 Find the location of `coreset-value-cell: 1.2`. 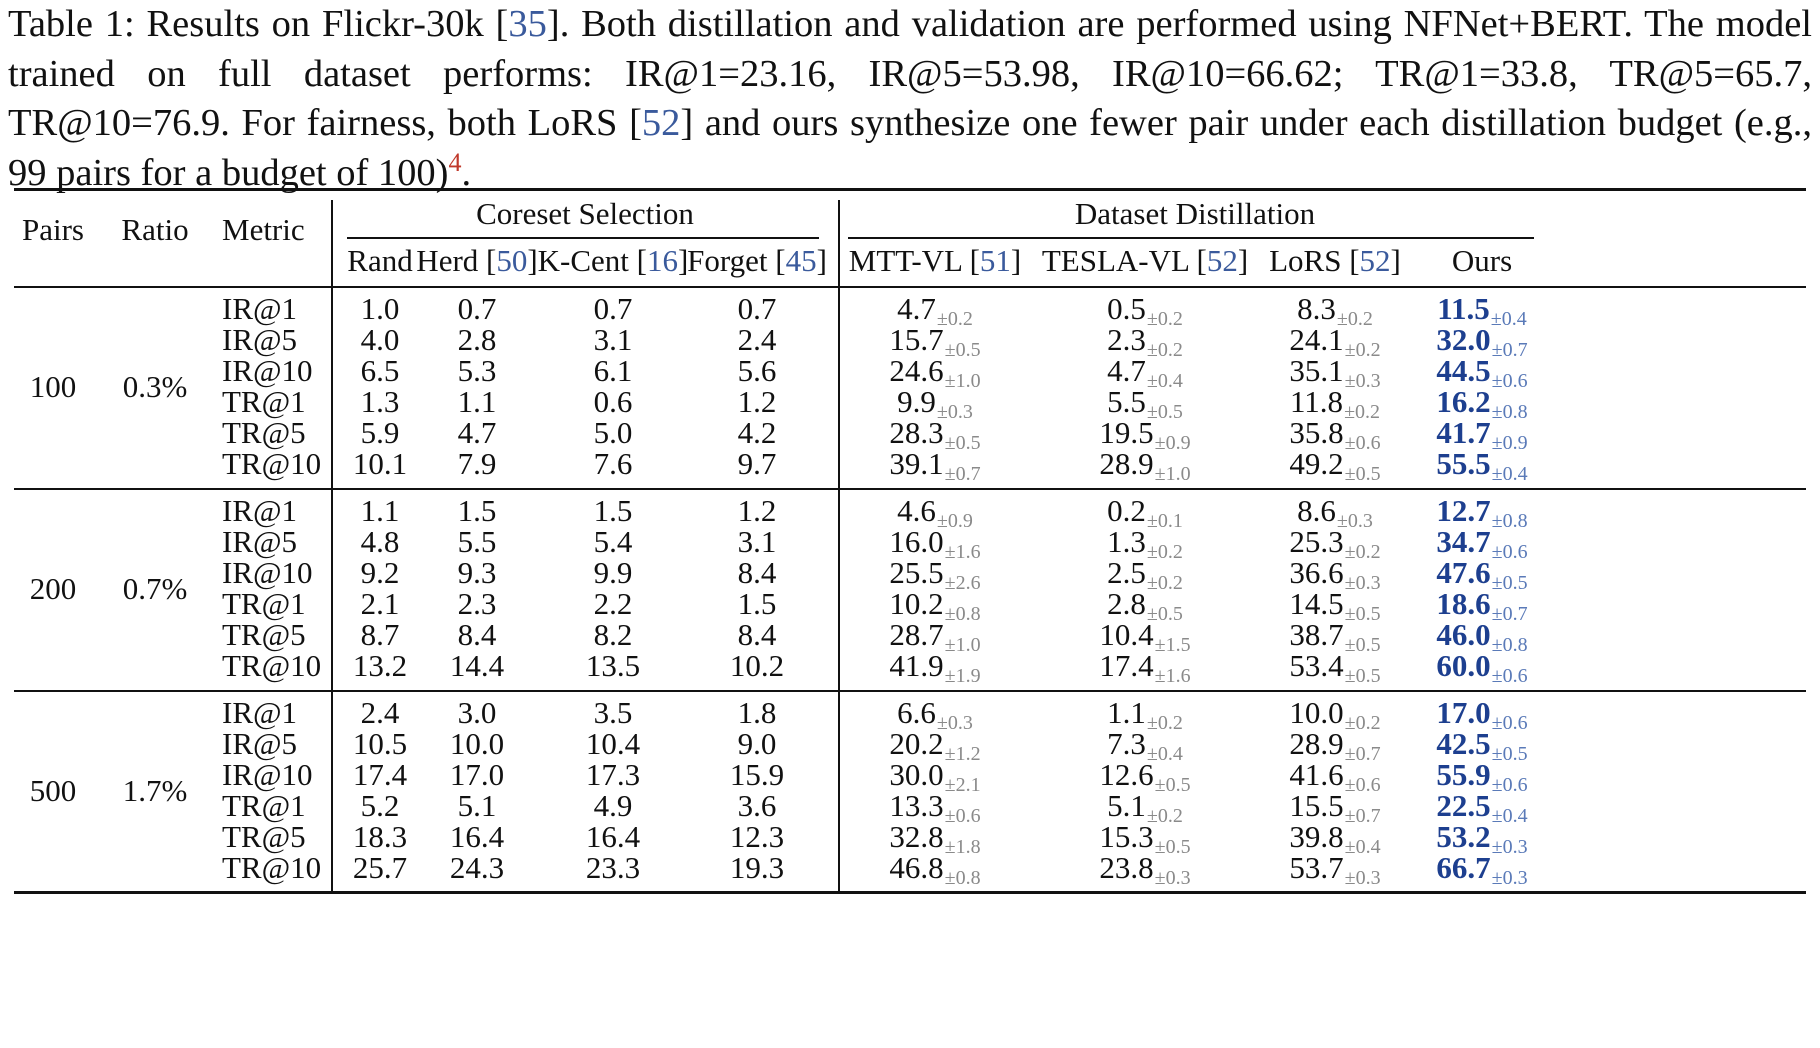

coreset-value-cell: 1.2 is located at coordinates (757, 402).